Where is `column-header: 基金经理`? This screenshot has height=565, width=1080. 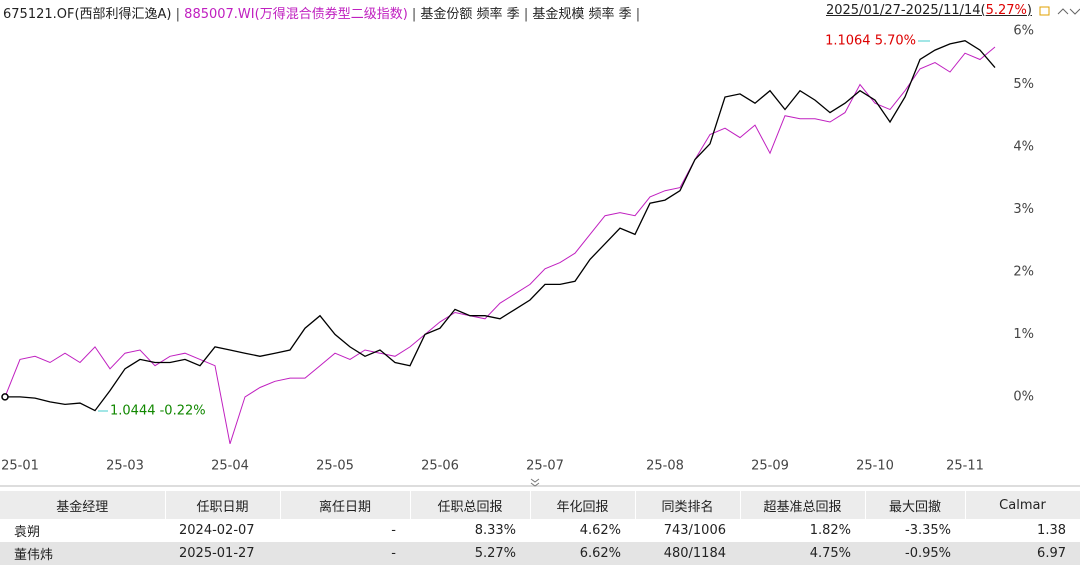
column-header: 基金经理 is located at coordinates (83, 505).